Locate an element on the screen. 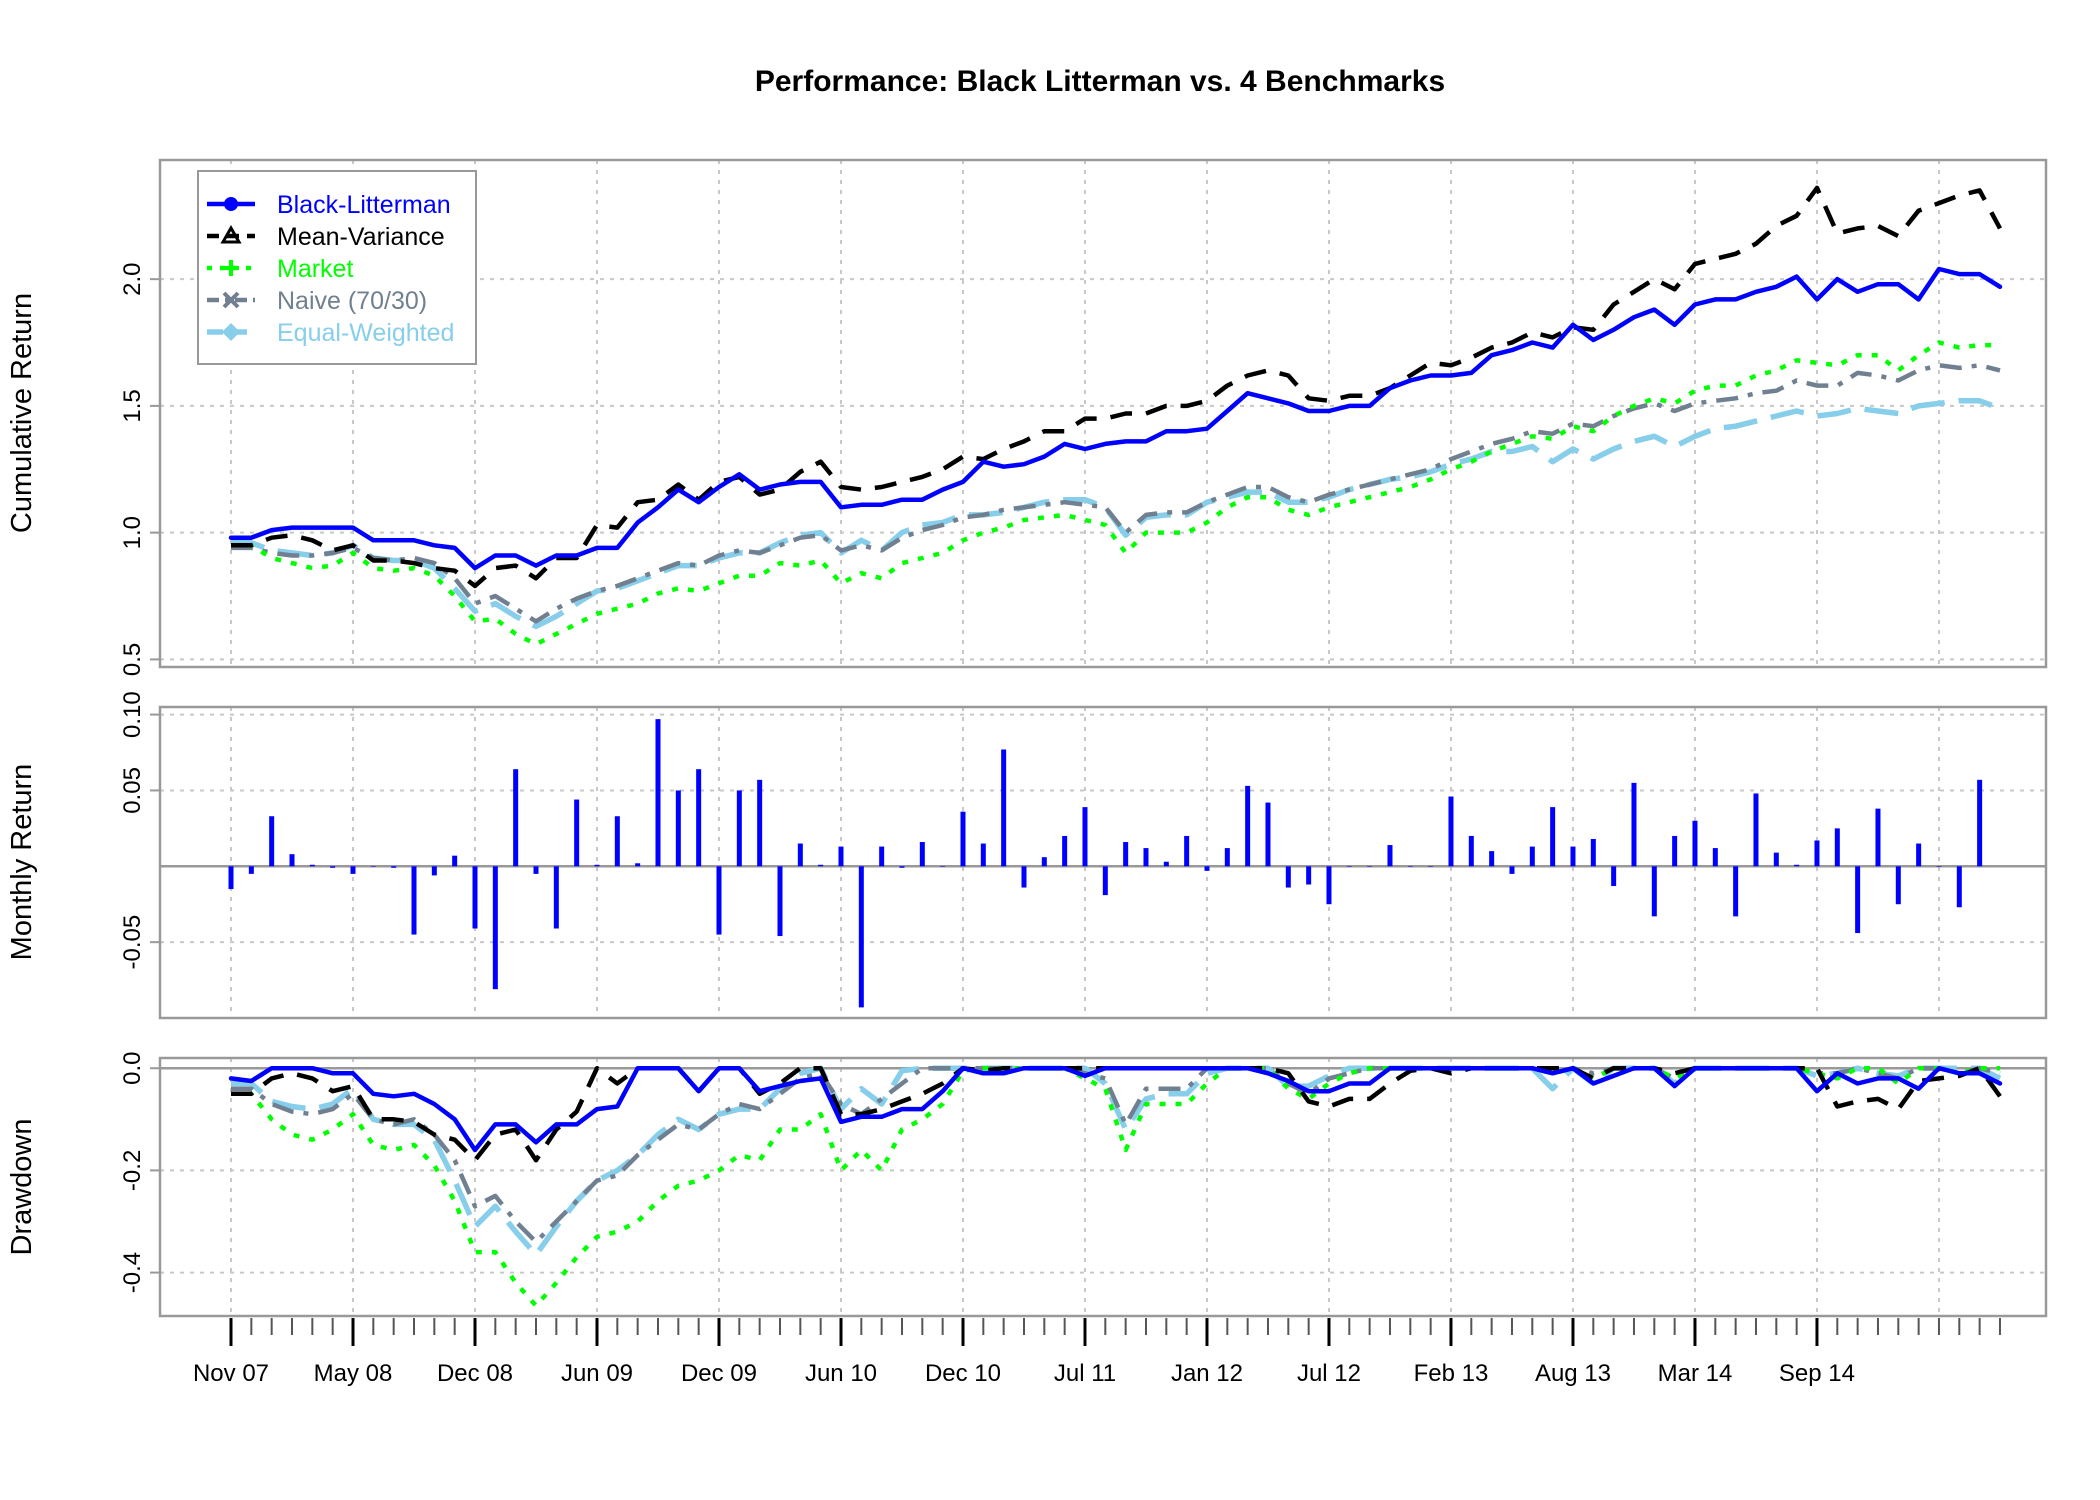 Image resolution: width=2100 pixels, height=1500 pixels. series-line-drawdown-black-litterman is located at coordinates (1115, 1109).